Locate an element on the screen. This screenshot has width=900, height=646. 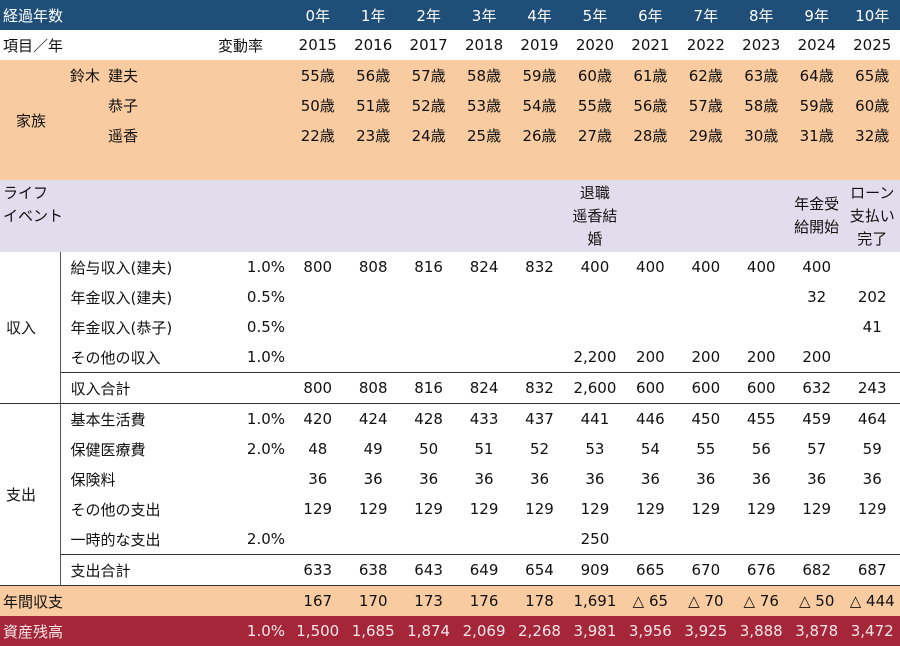
table-row: 年金収入(恭子) 0.5% 41 is located at coordinates (450, 327).